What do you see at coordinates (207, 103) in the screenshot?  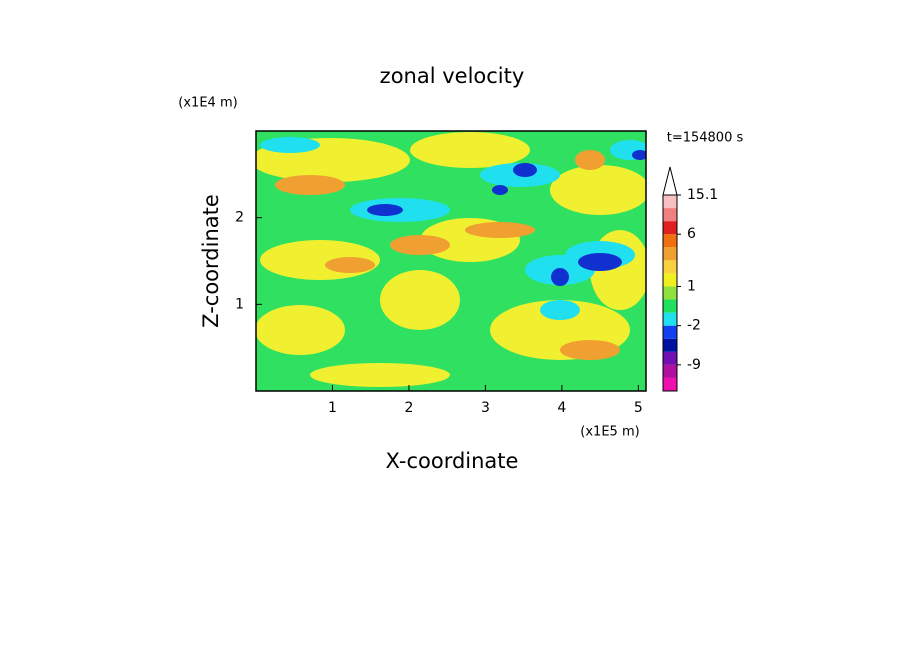 I see `y-unit: (x1E4 m)` at bounding box center [207, 103].